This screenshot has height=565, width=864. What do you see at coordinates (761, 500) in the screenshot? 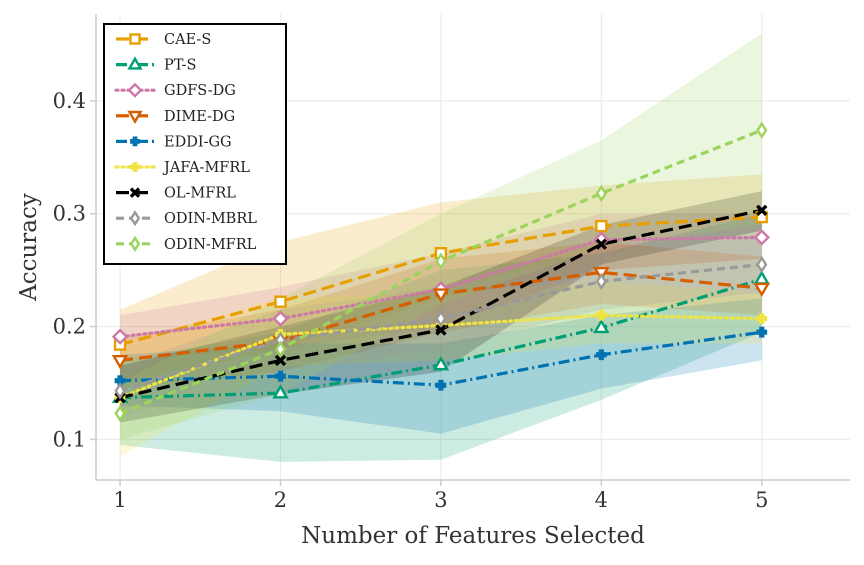
I see `x-tick-label: 5` at bounding box center [761, 500].